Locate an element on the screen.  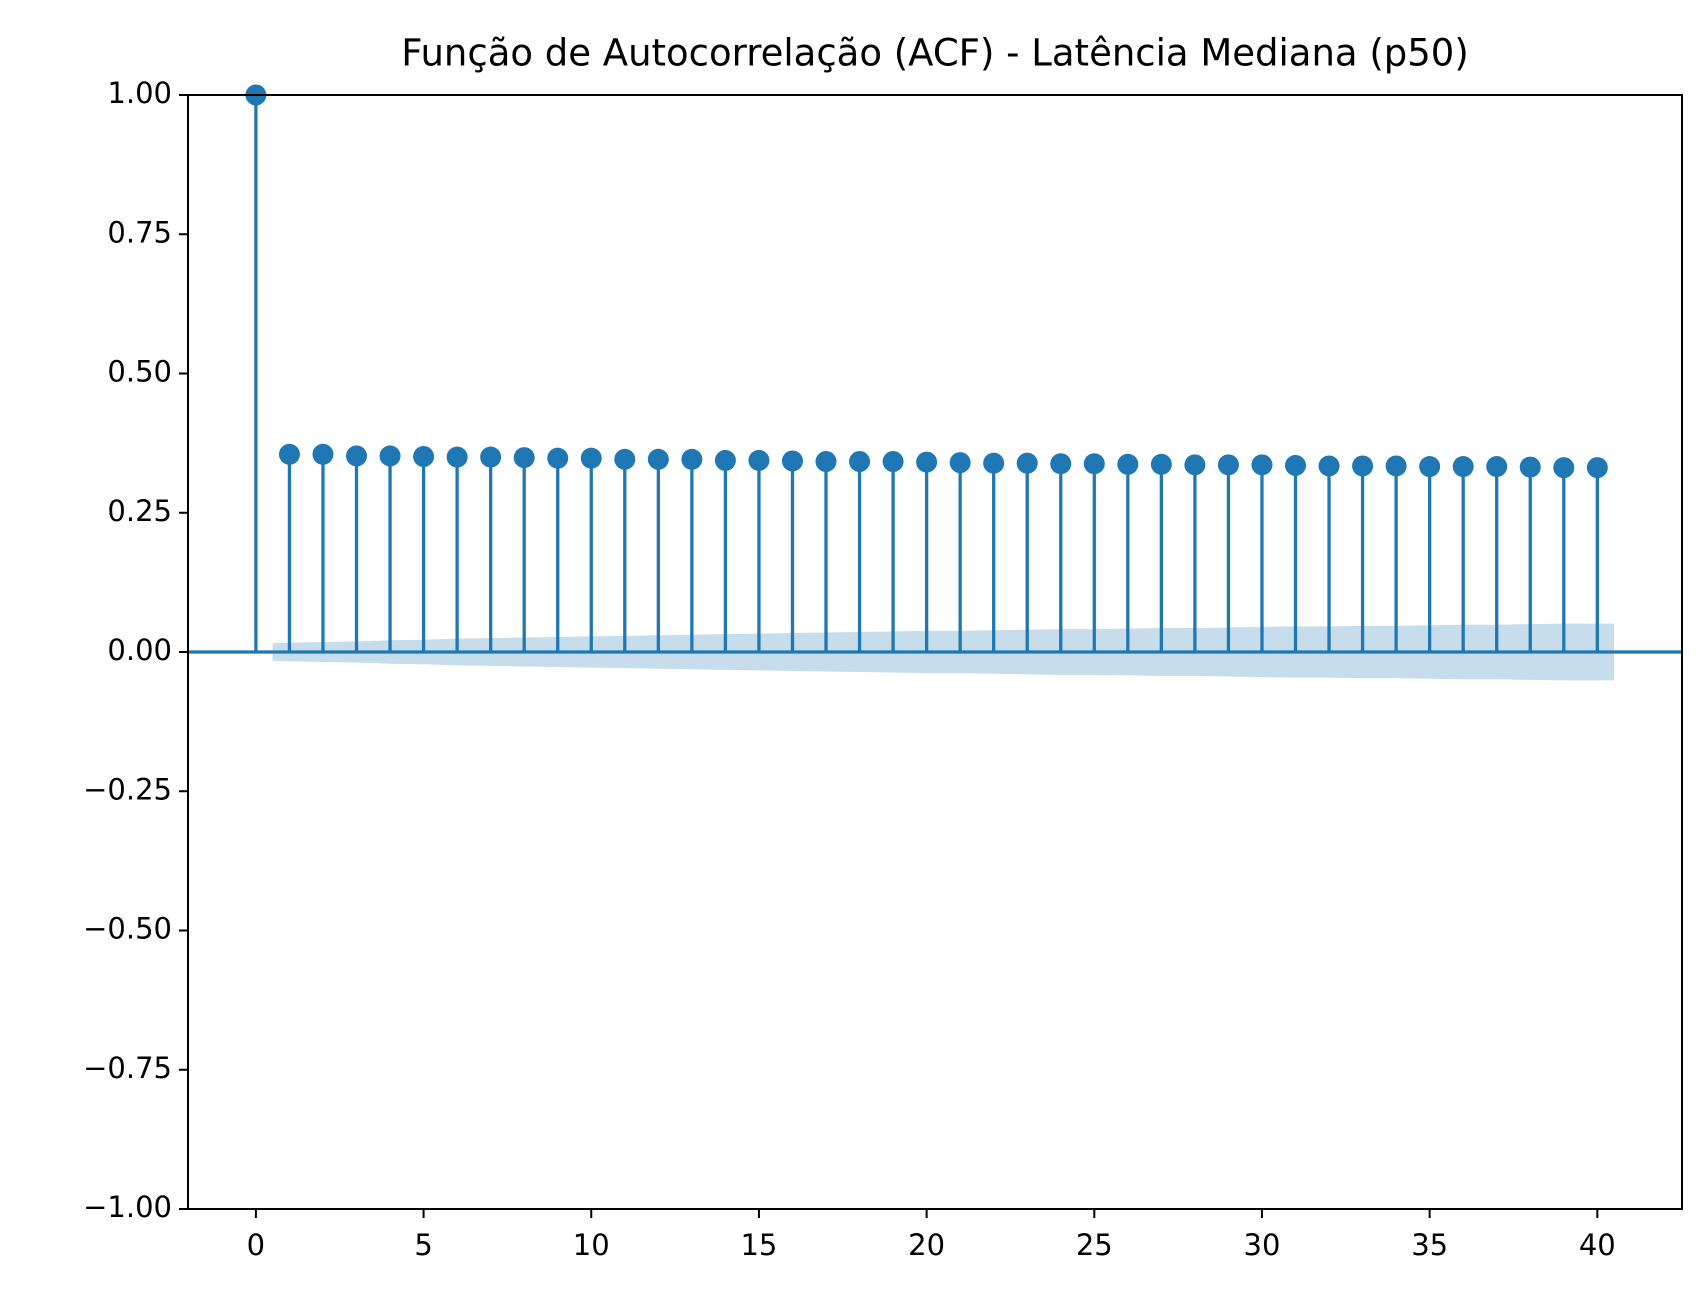
y-tick-label: −0.25 is located at coordinates (127, 789).